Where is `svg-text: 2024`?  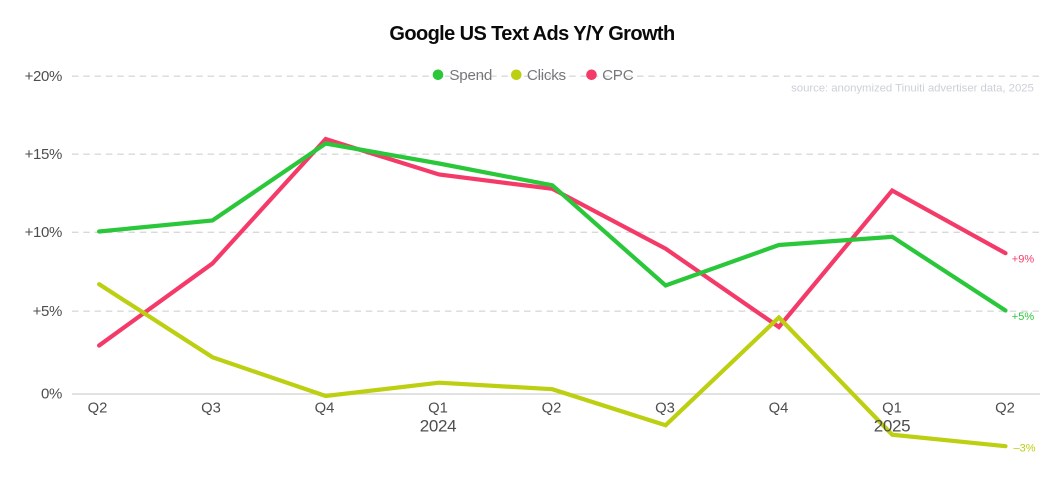
svg-text: 2024 is located at coordinates (438, 426).